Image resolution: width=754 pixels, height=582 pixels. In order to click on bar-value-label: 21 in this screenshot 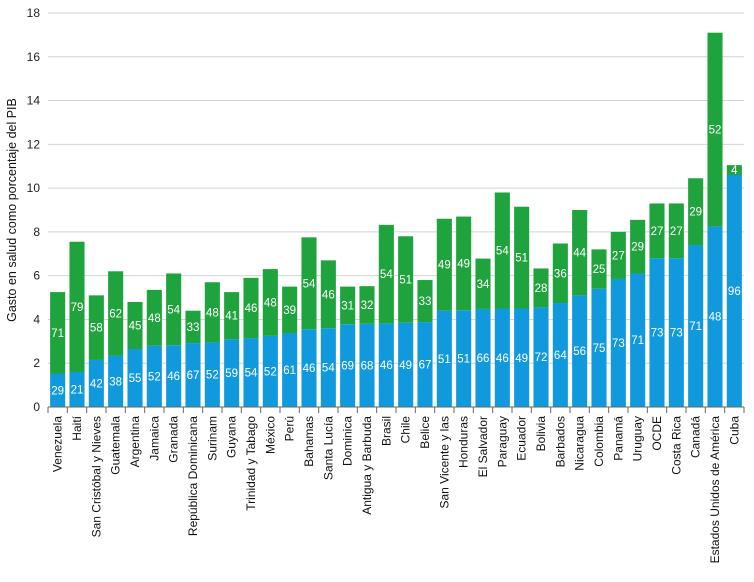, I will do `click(77, 390)`.